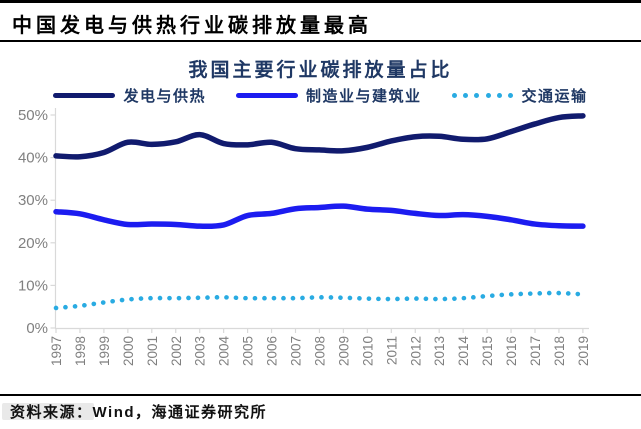 This screenshot has height=429, width=641. What do you see at coordinates (104, 351) in the screenshot?
I see `x-axis-label: 1999` at bounding box center [104, 351].